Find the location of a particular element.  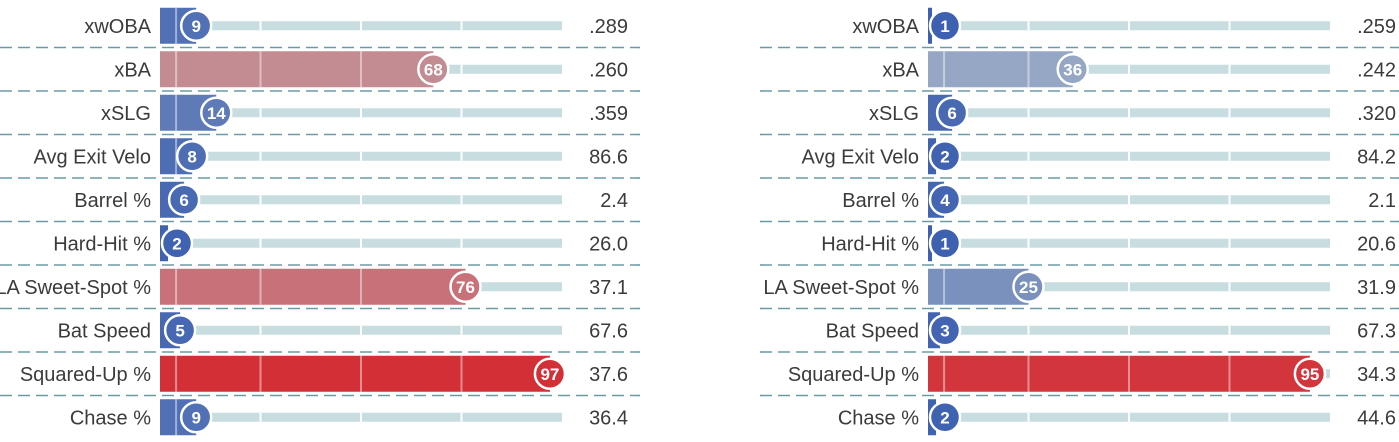

metric-value-squared-up-pct: 37.6 is located at coordinates (608, 375).